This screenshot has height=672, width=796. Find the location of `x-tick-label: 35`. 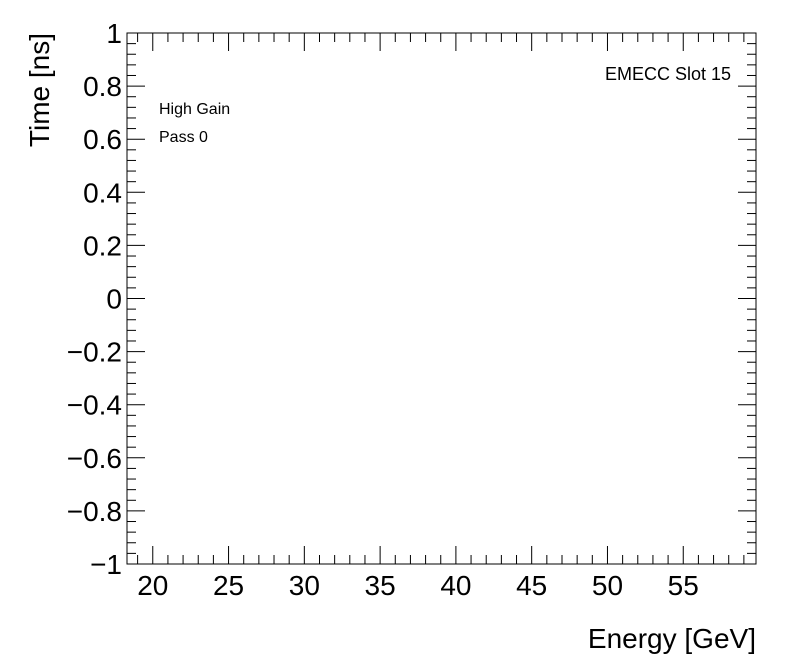

x-tick-label: 35 is located at coordinates (380, 585).